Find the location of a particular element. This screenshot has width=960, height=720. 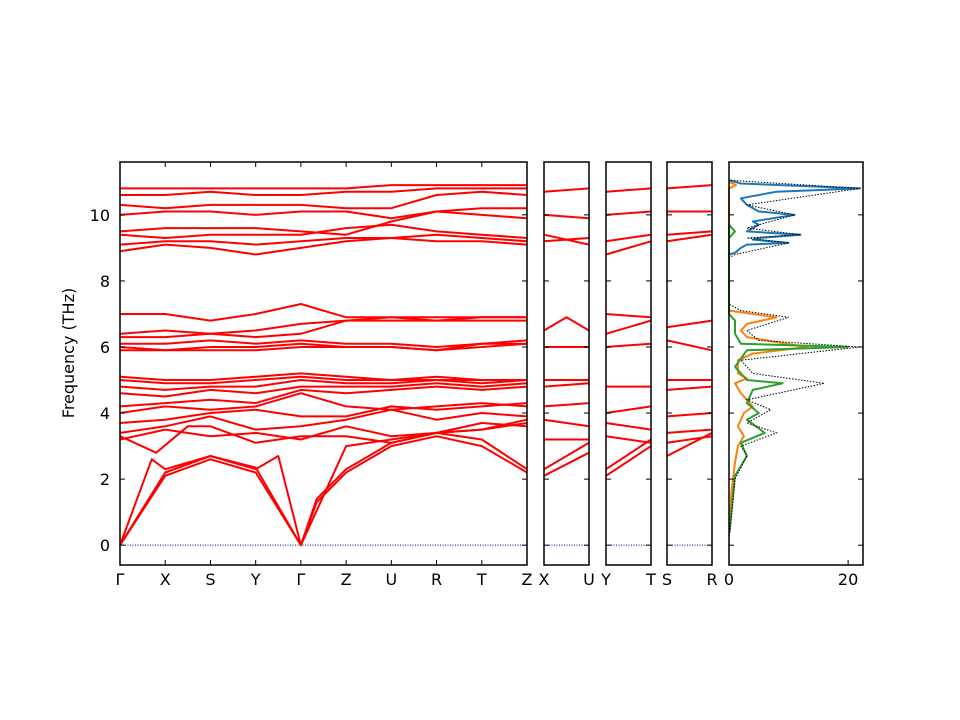

y-tick-label: 2 is located at coordinates (105, 479).